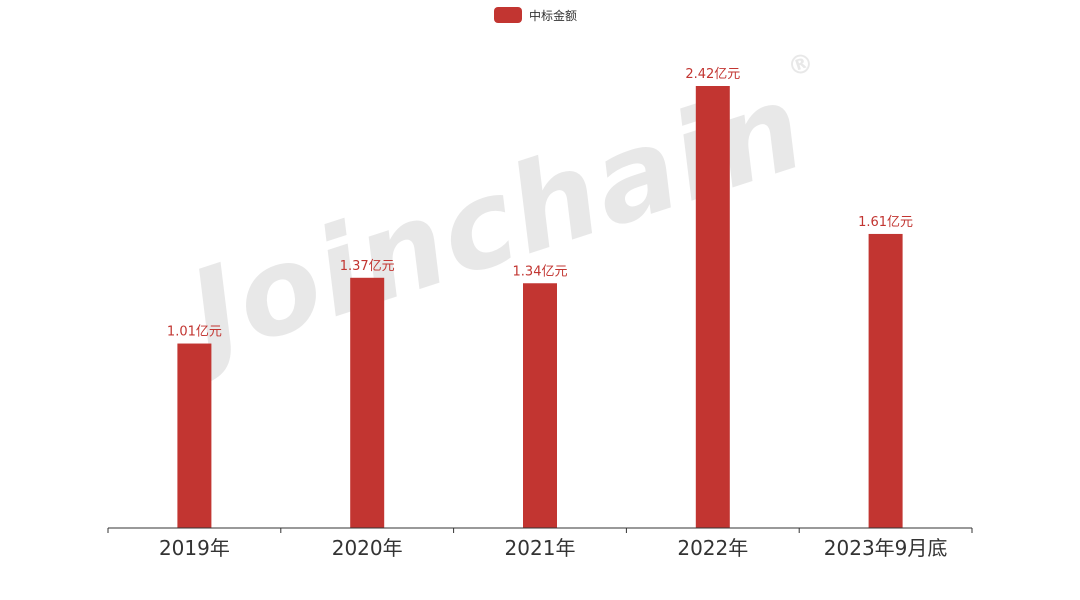 The height and width of the screenshot is (600, 1080). I want to click on x-tick-label: 2023年9月底, so click(886, 548).